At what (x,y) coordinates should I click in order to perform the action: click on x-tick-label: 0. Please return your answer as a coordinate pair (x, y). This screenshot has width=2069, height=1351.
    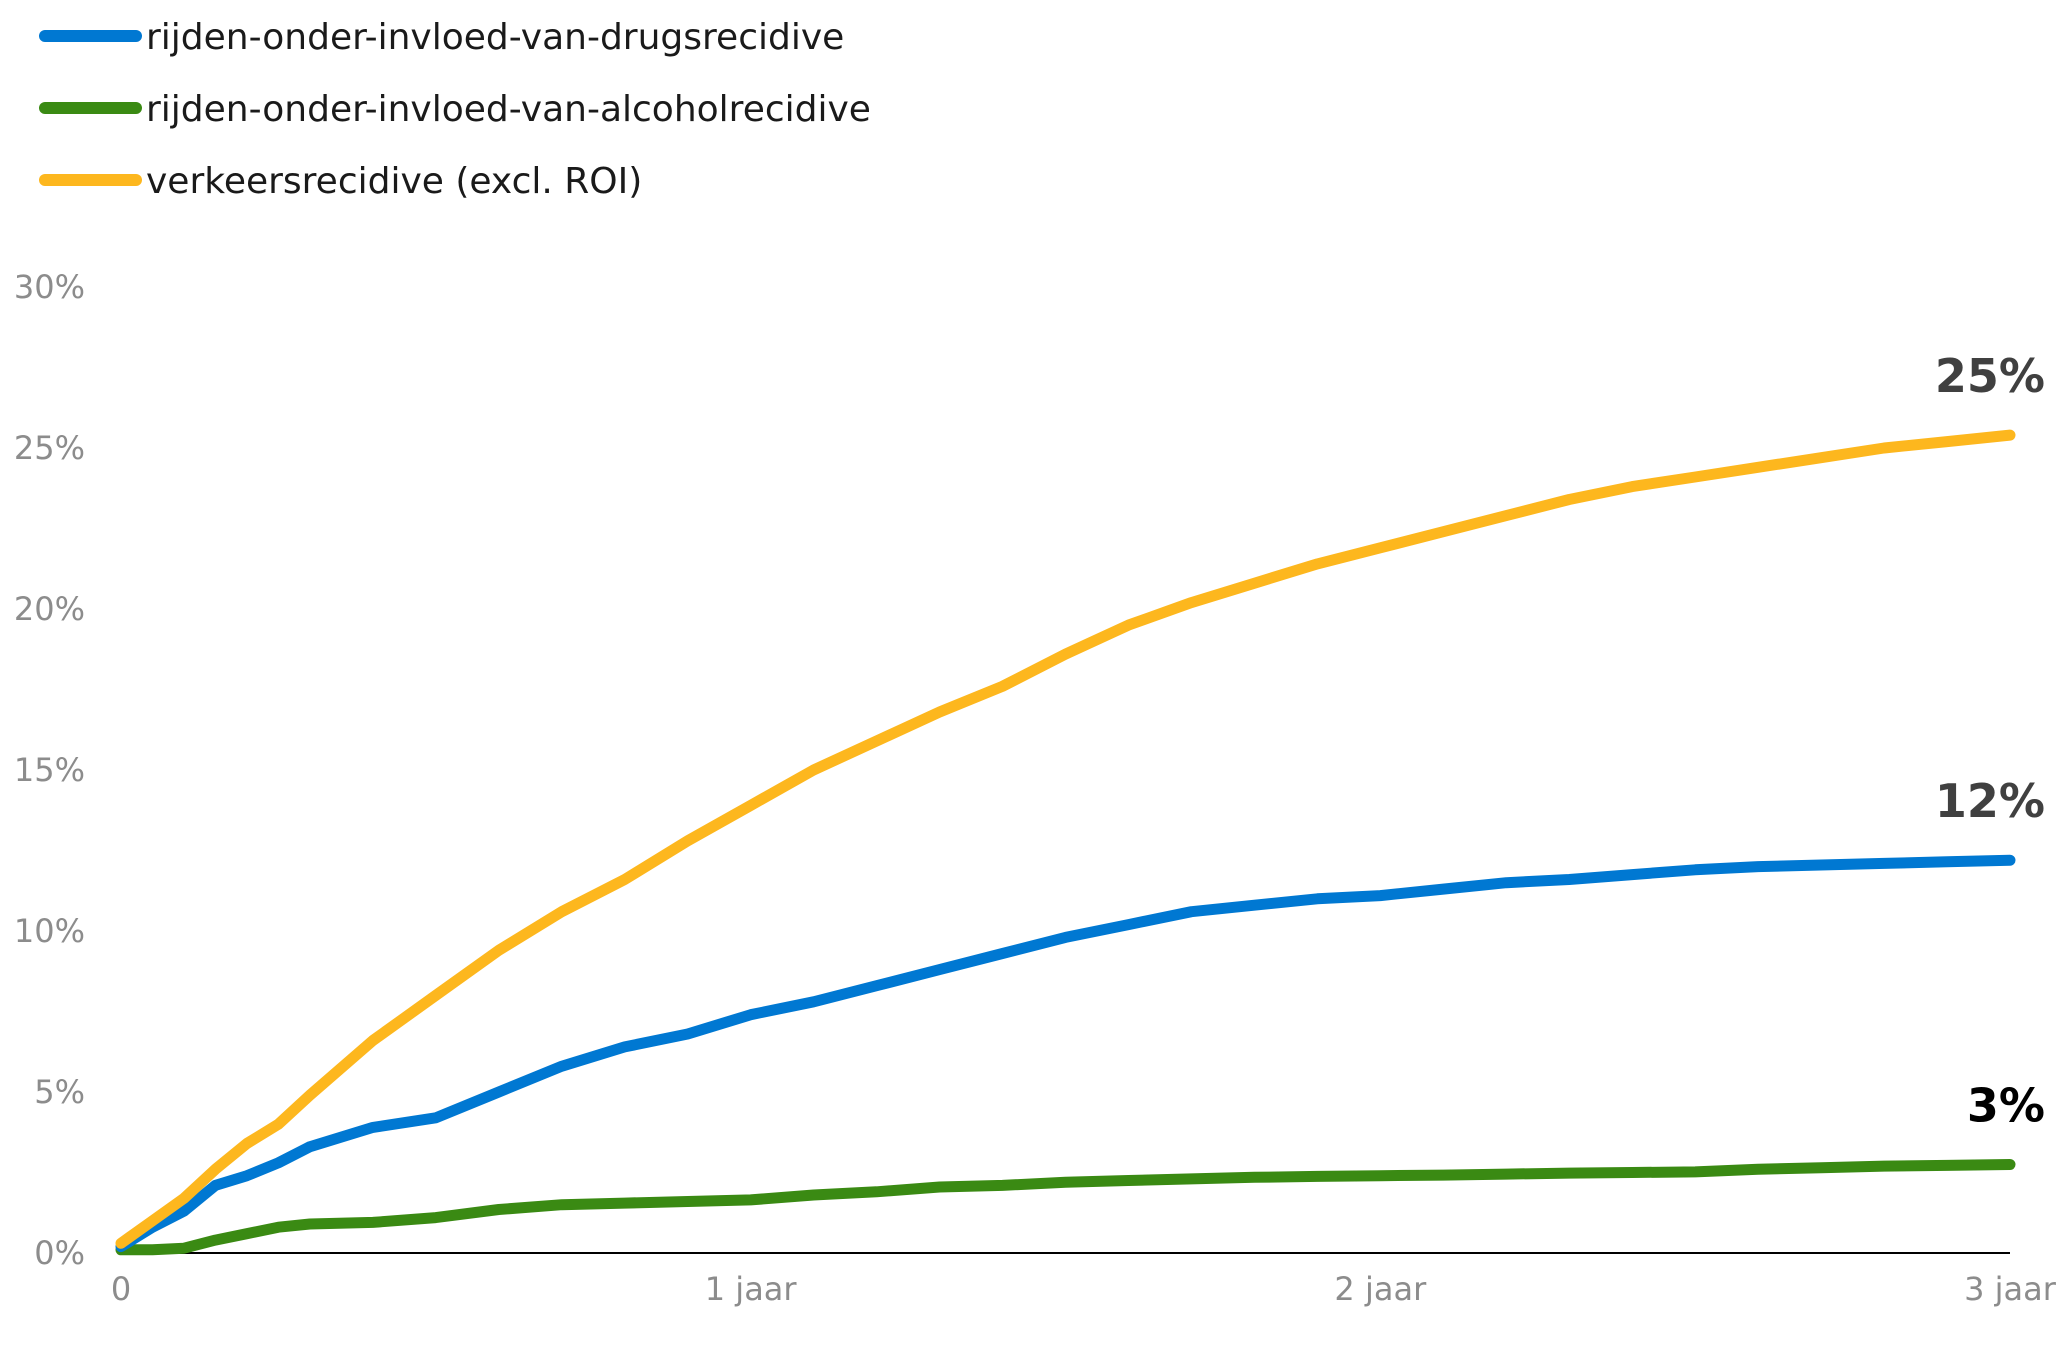
    Looking at the image, I should click on (121, 1289).